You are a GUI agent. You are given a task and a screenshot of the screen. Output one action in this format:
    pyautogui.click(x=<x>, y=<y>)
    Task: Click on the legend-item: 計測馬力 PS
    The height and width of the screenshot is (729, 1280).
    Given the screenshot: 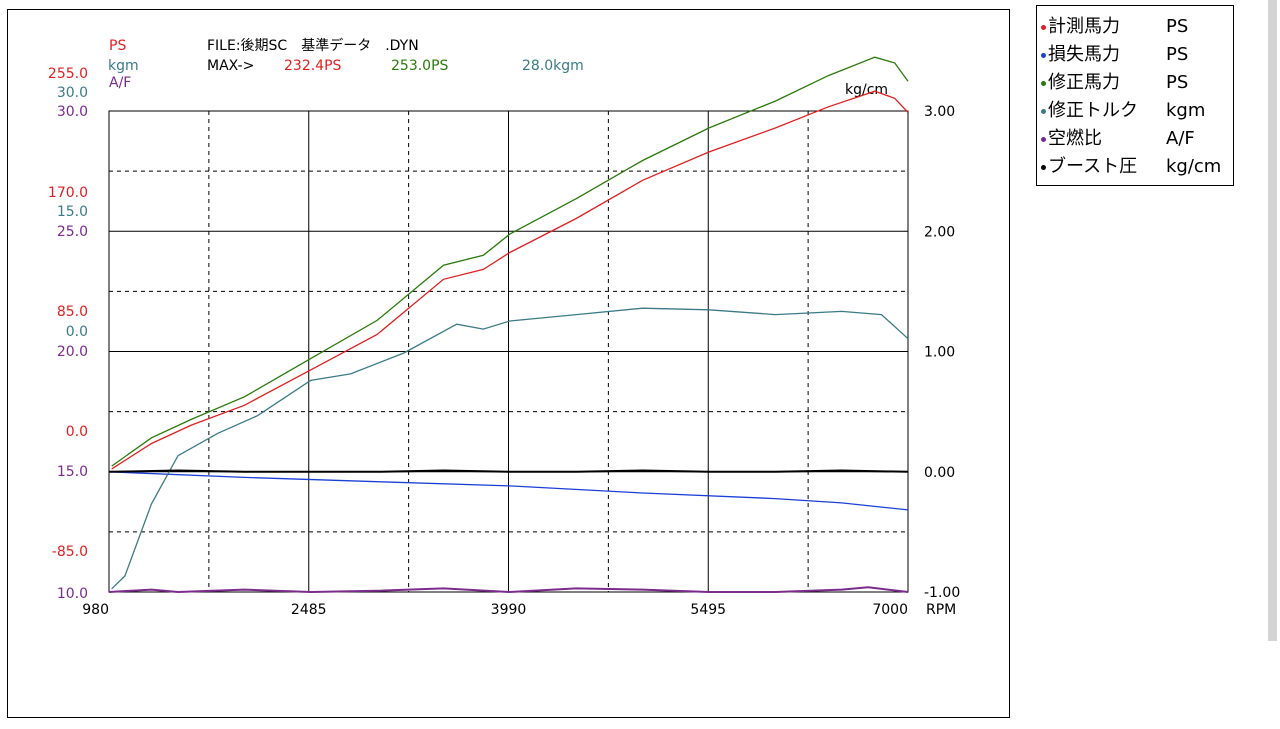 What is the action you would take?
    pyautogui.click(x=1114, y=24)
    